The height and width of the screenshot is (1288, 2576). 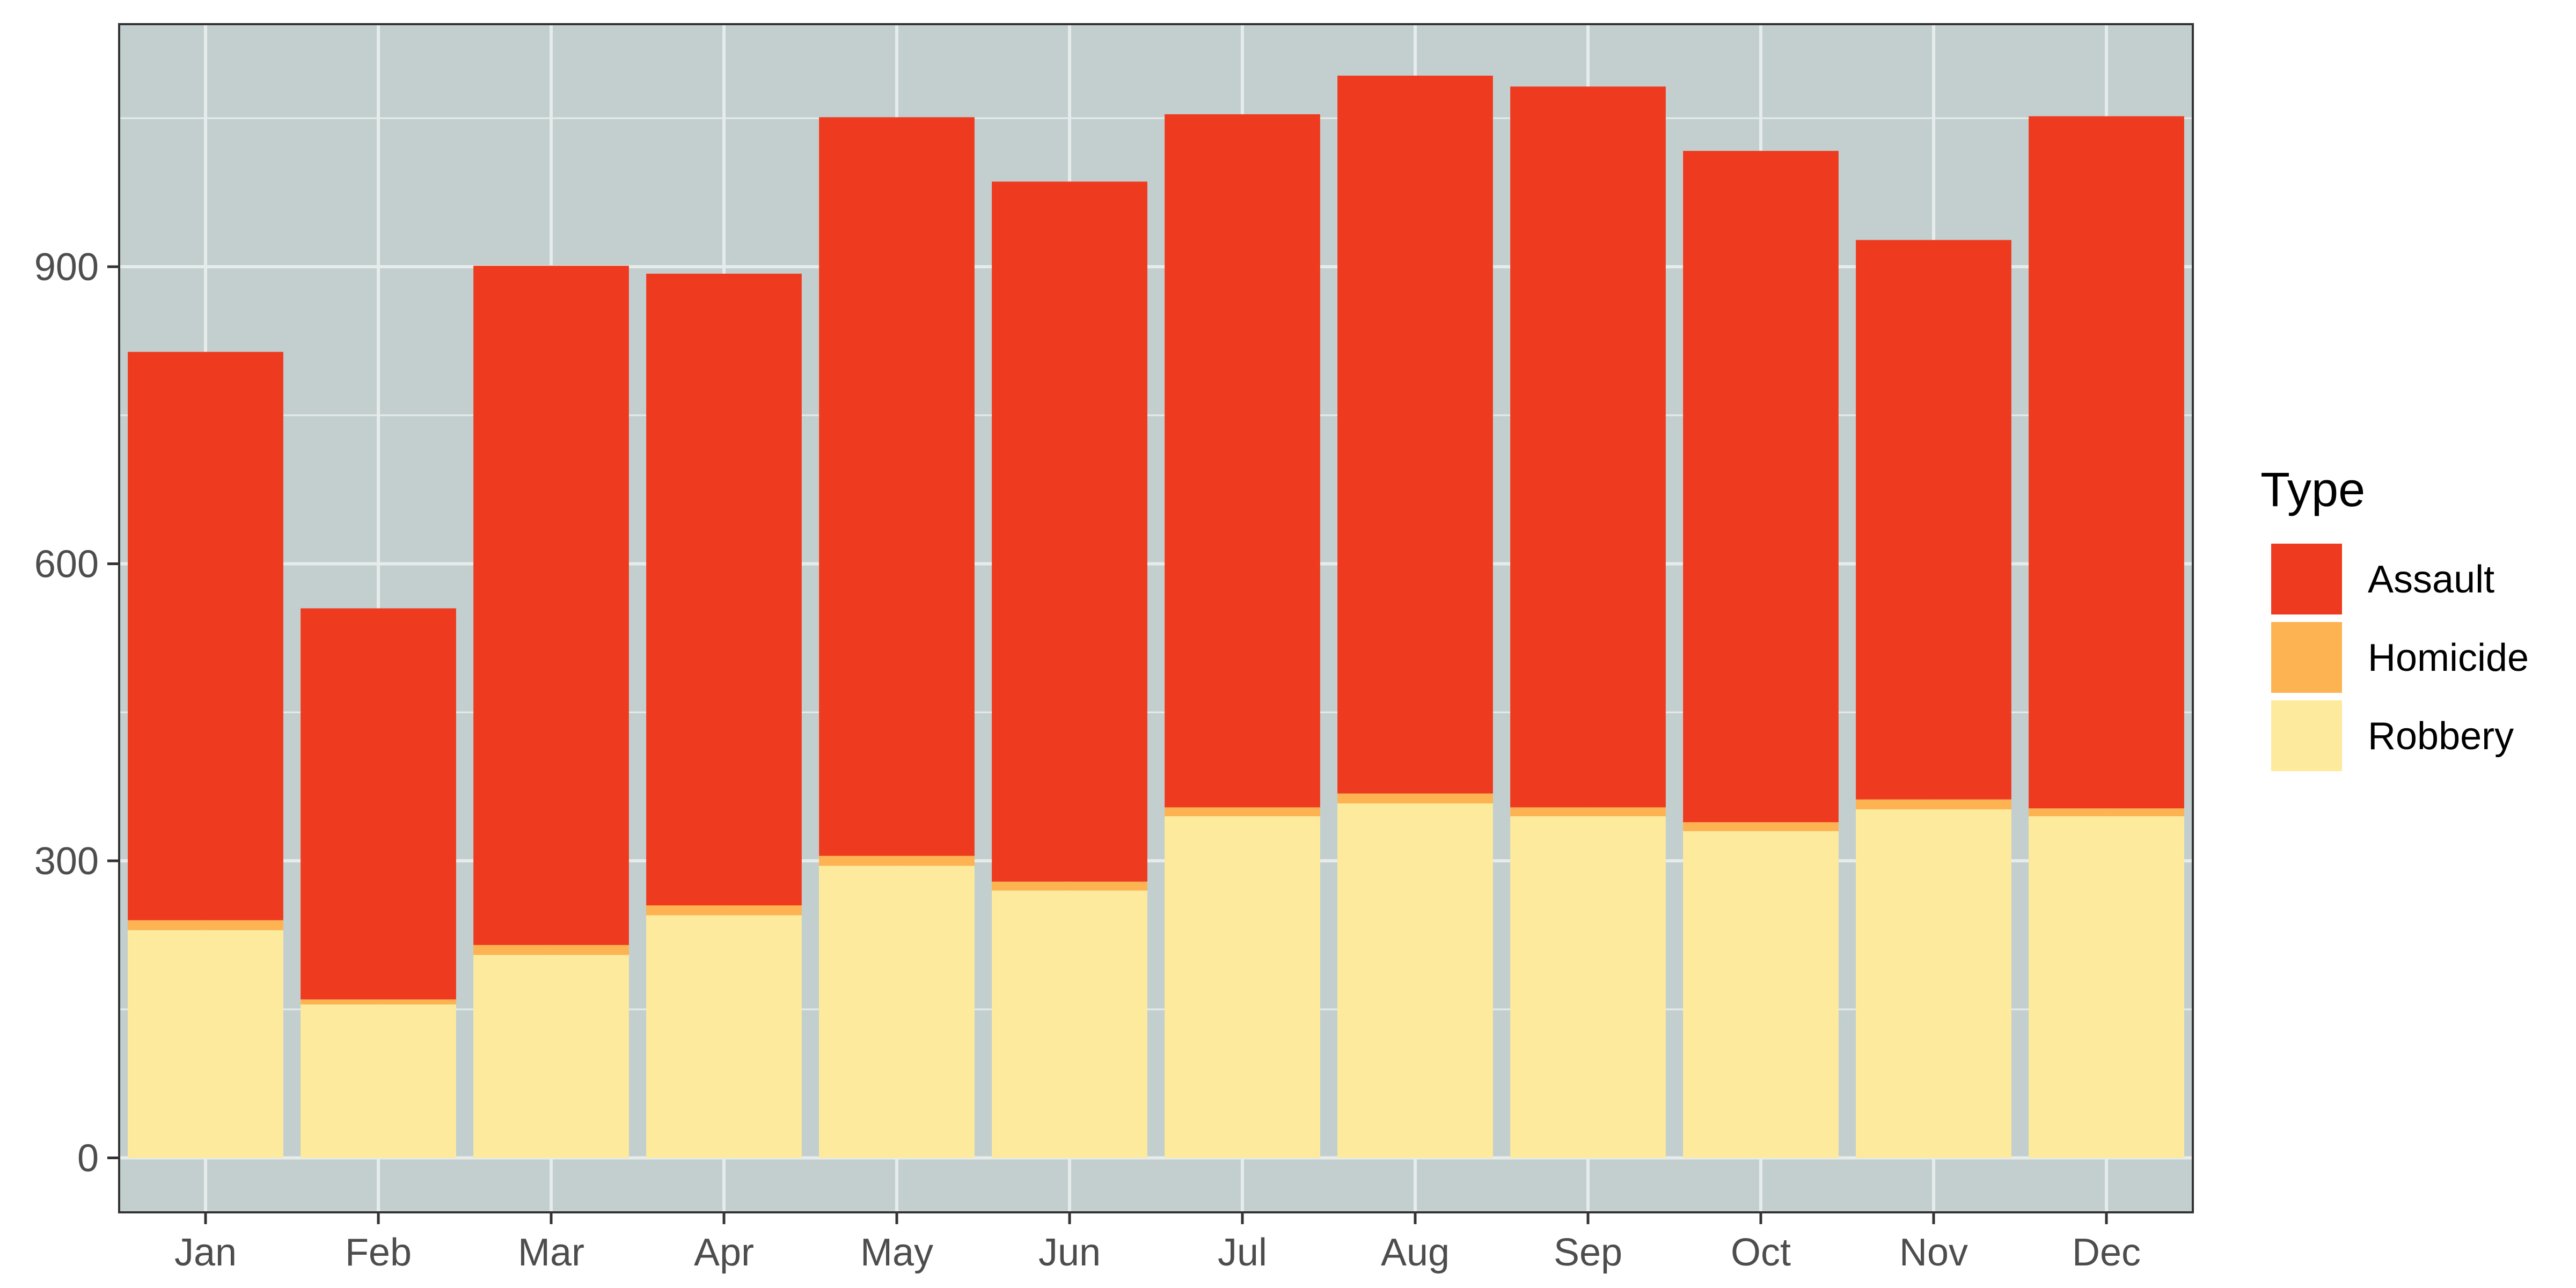 What do you see at coordinates (2306, 579) in the screenshot?
I see `legend-key-assault` at bounding box center [2306, 579].